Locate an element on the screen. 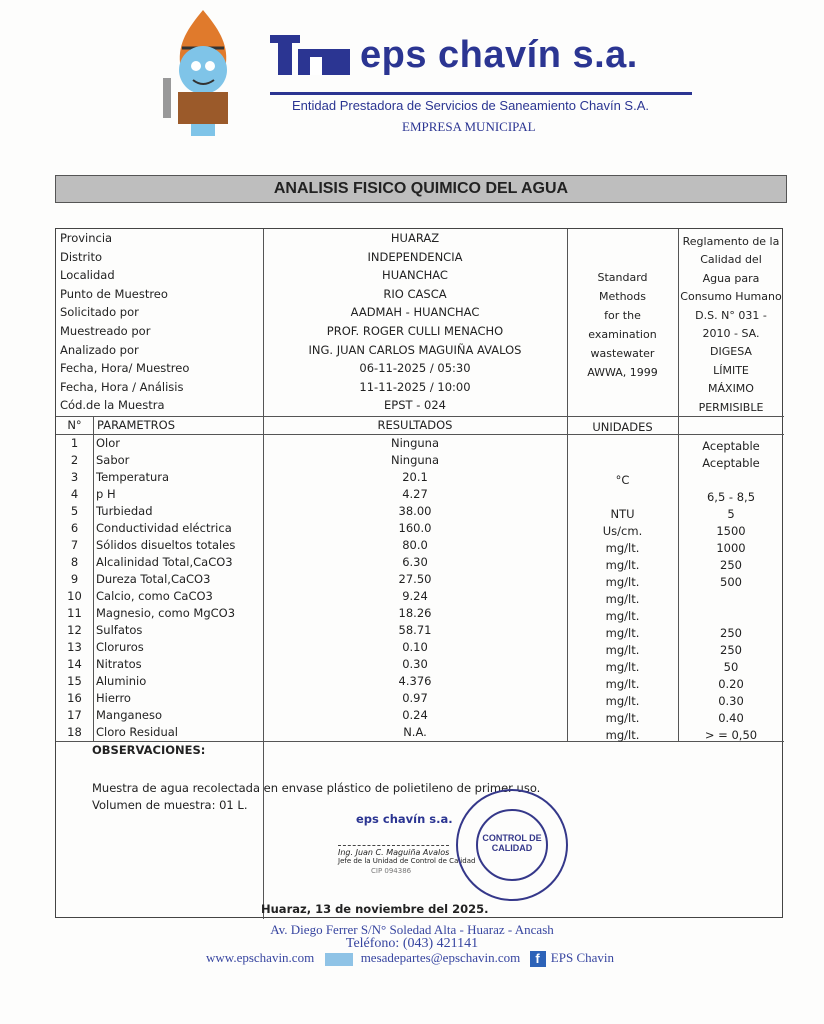 The image size is (824, 1024). result-value: 0.30 is located at coordinates (415, 664).